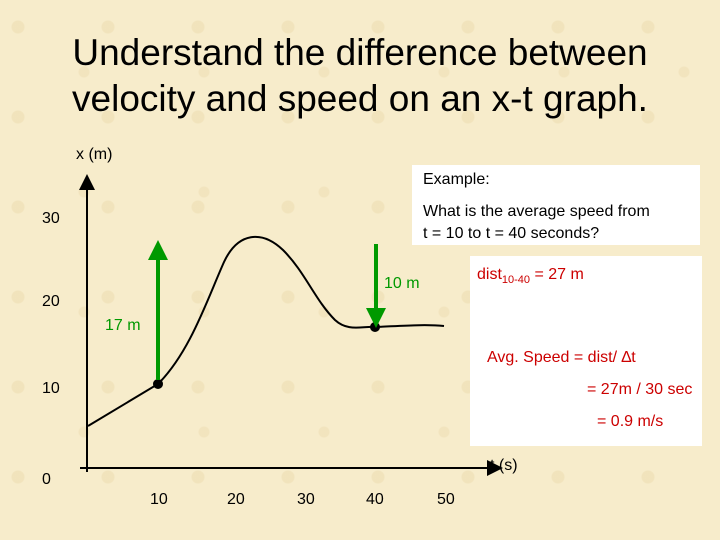 This screenshot has height=540, width=720. What do you see at coordinates (51, 388) in the screenshot?
I see `y-tick-10: 10` at bounding box center [51, 388].